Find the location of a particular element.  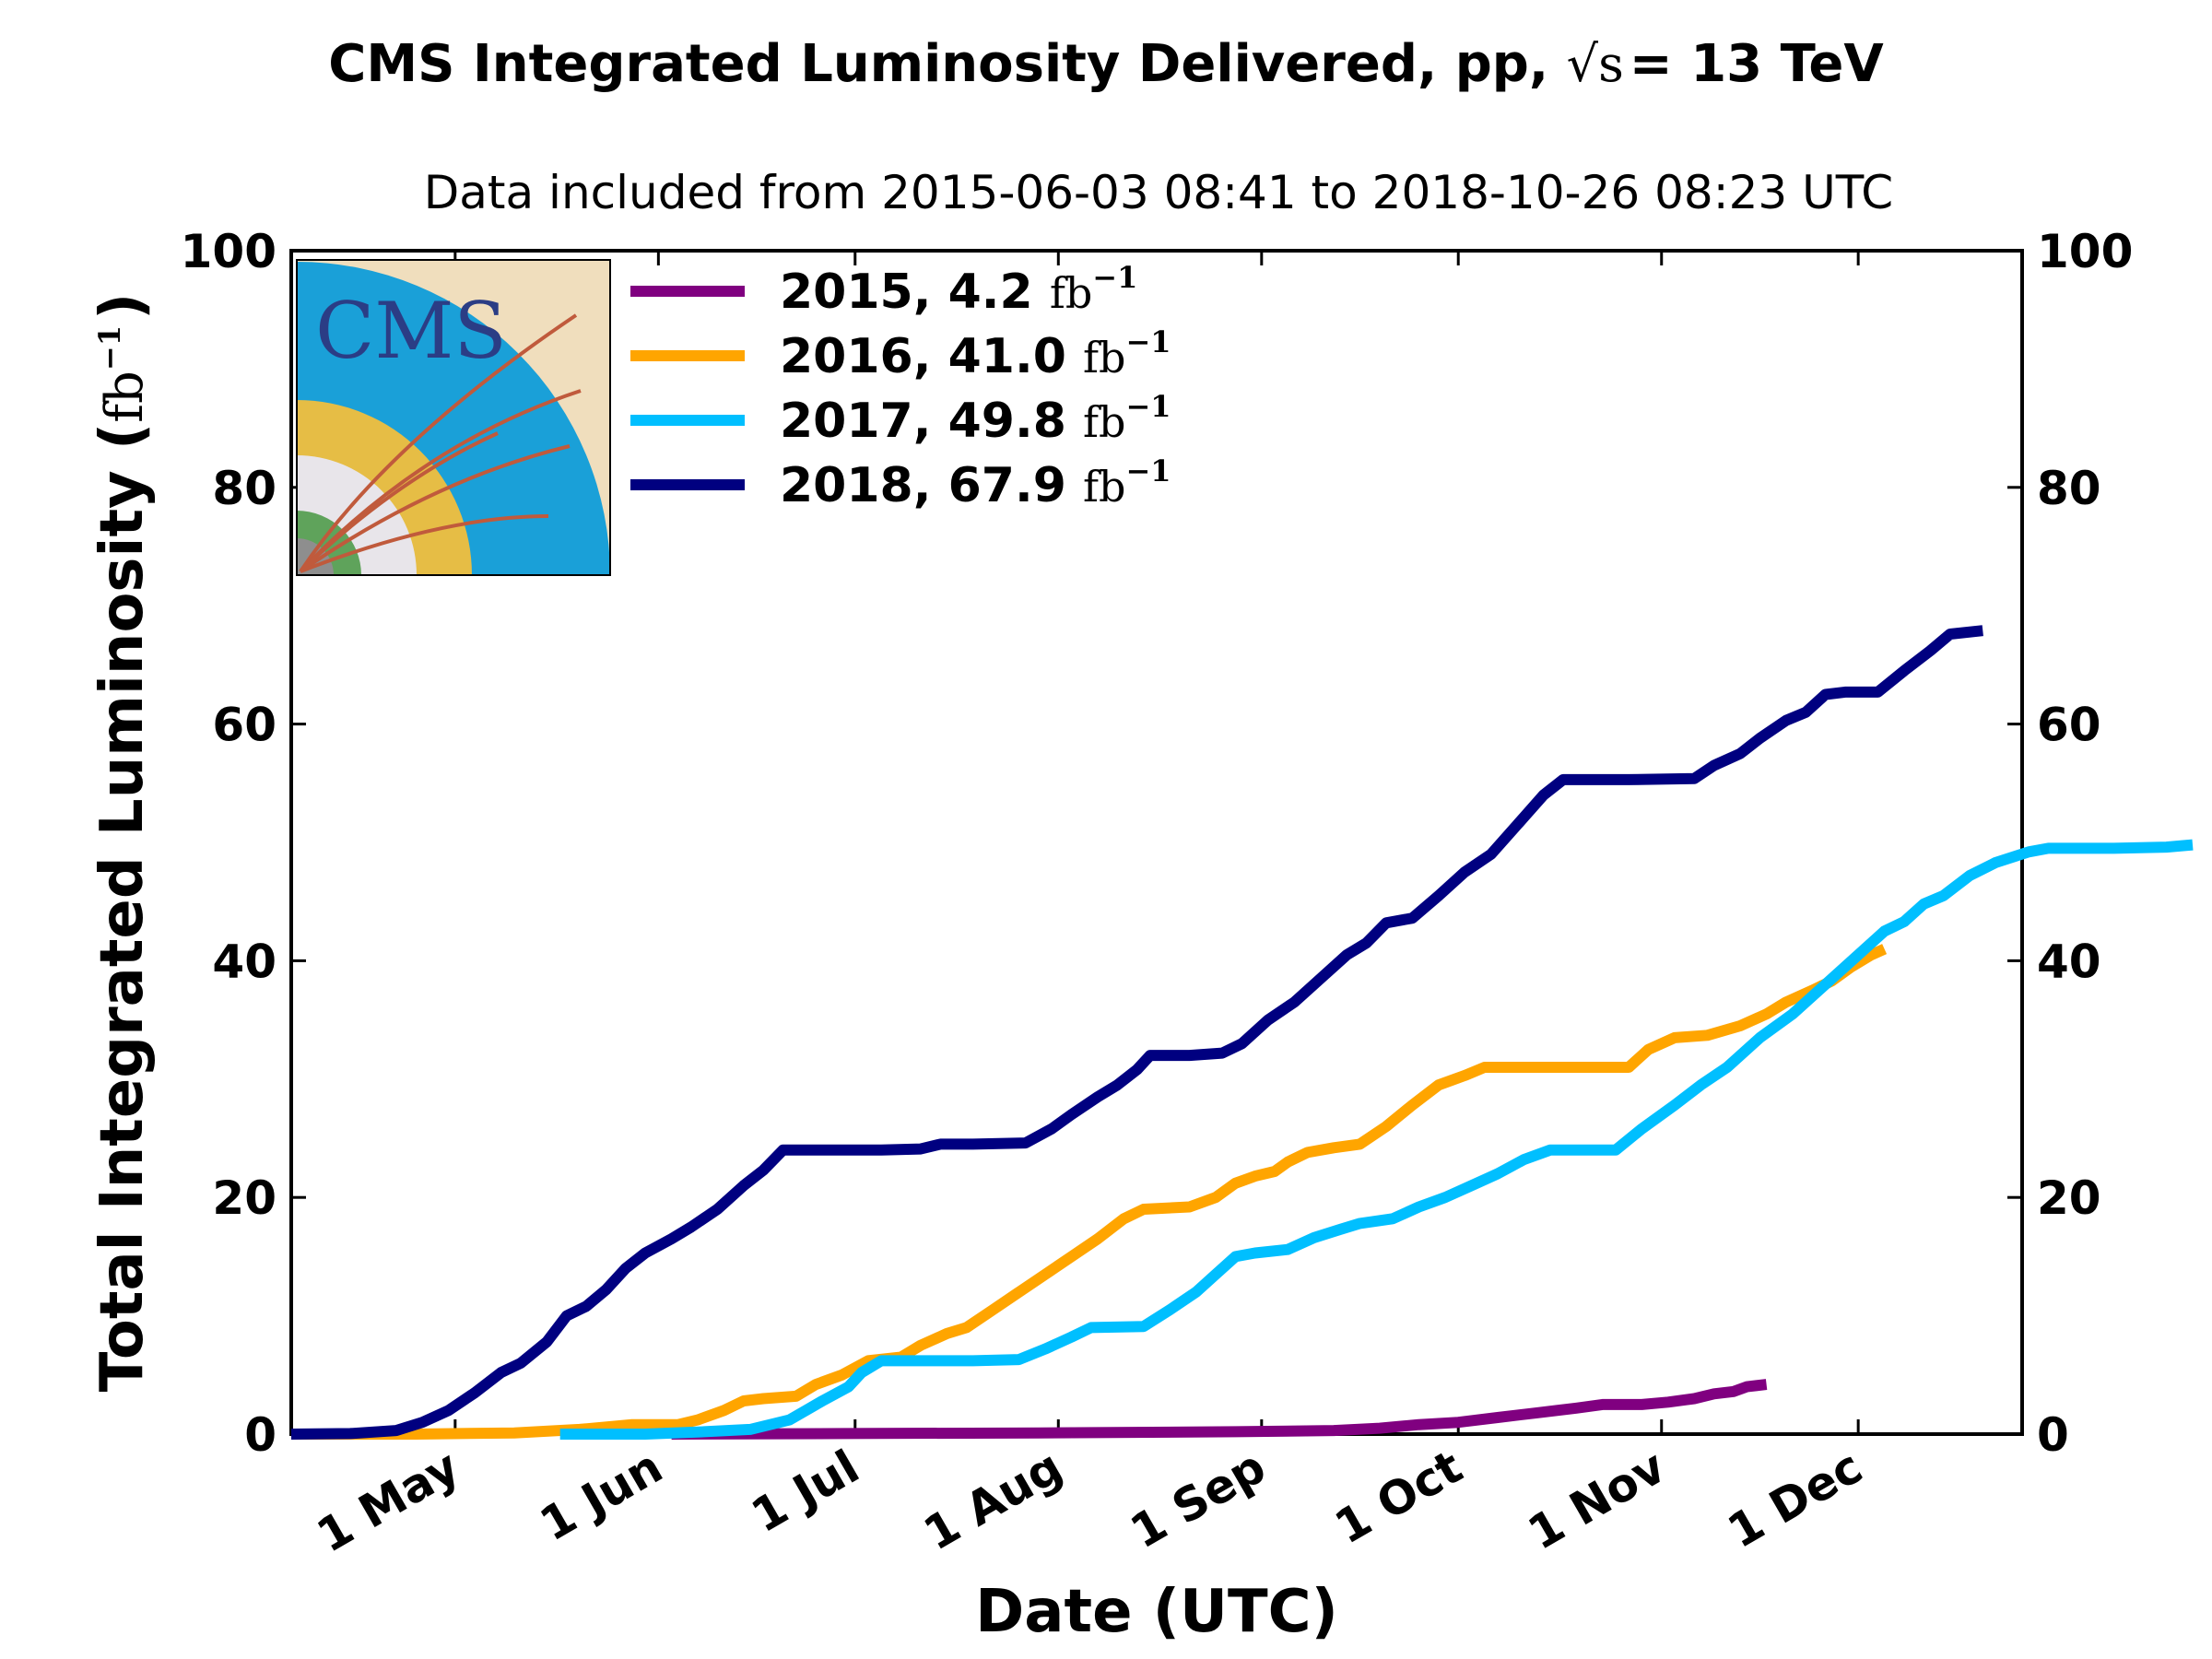

y-tick-label-left: 80 is located at coordinates (244, 488).